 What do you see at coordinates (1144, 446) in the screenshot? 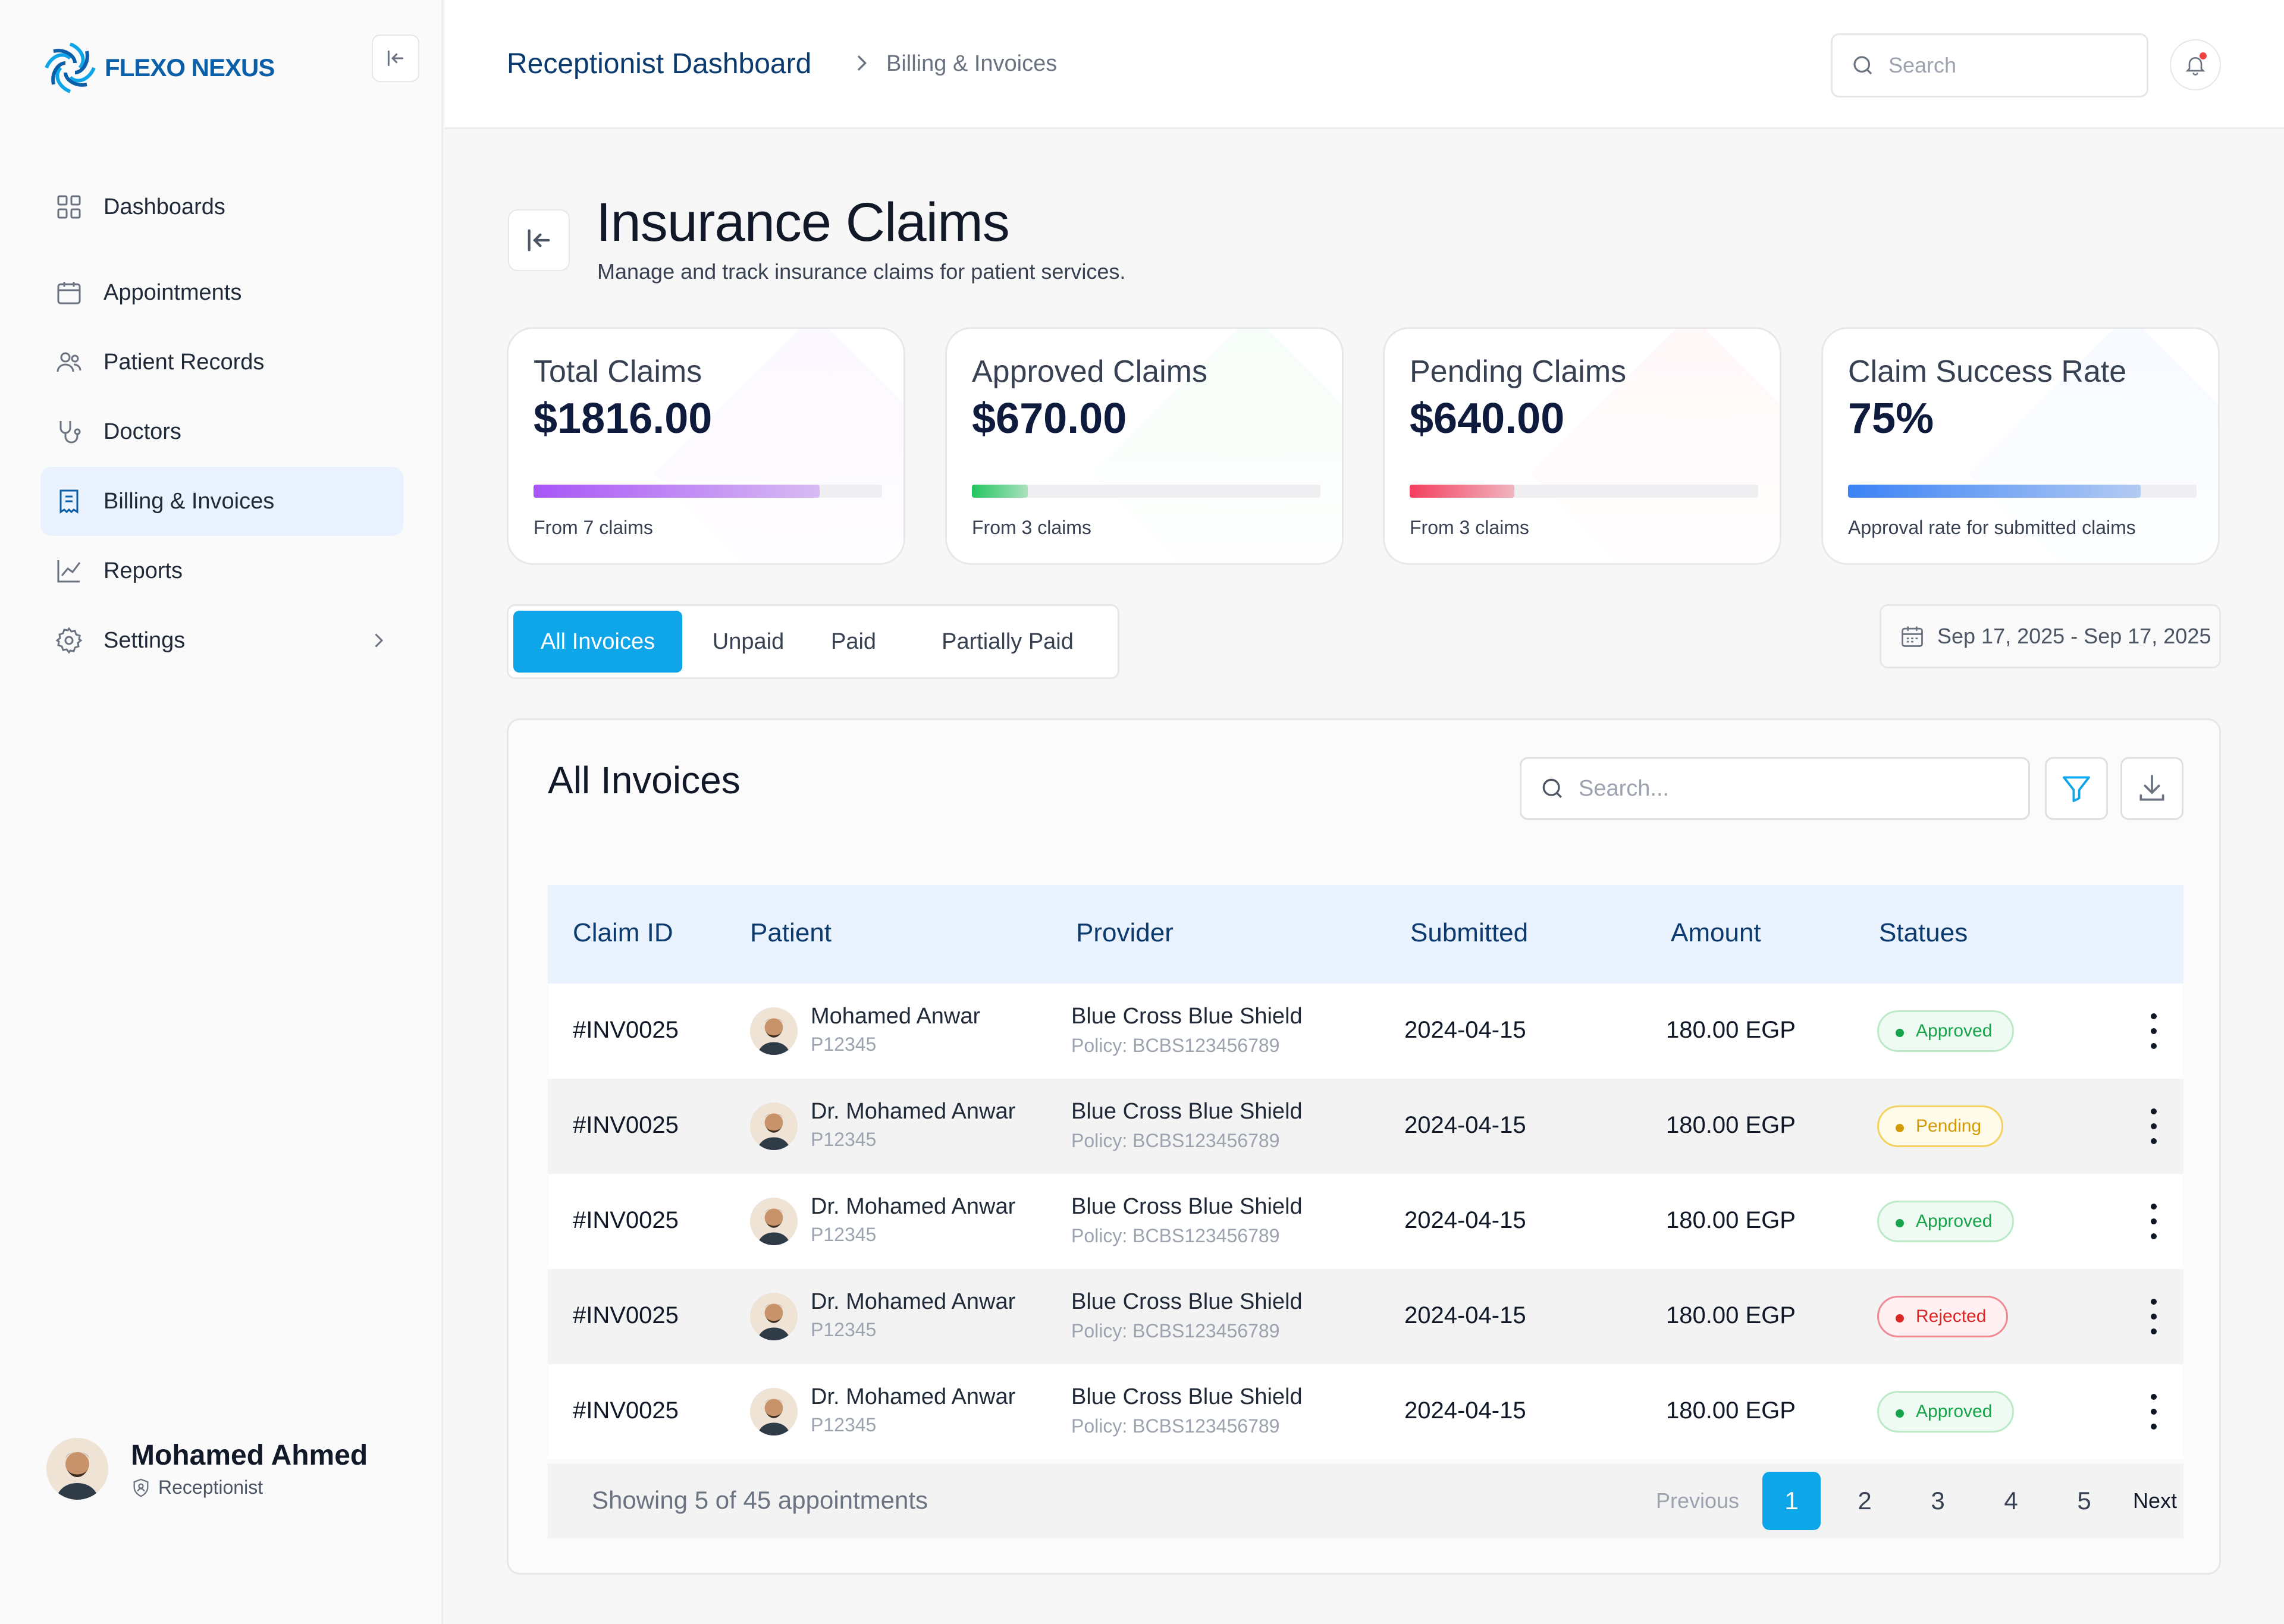
I see `stat-card-approved-claims: Approved Claims $670.00 From 3 claims` at bounding box center [1144, 446].